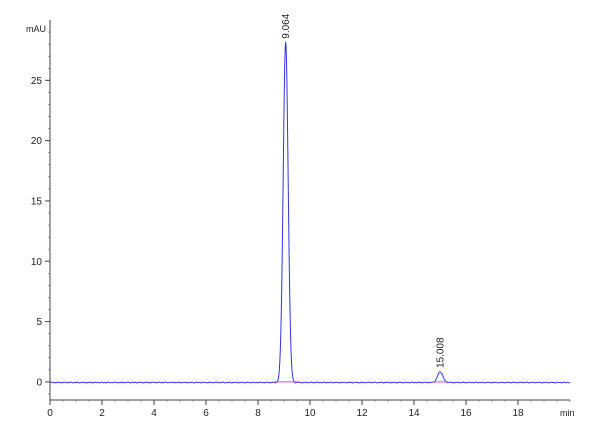  Describe the element at coordinates (258, 413) in the screenshot. I see `x-tick-label: 8` at that location.